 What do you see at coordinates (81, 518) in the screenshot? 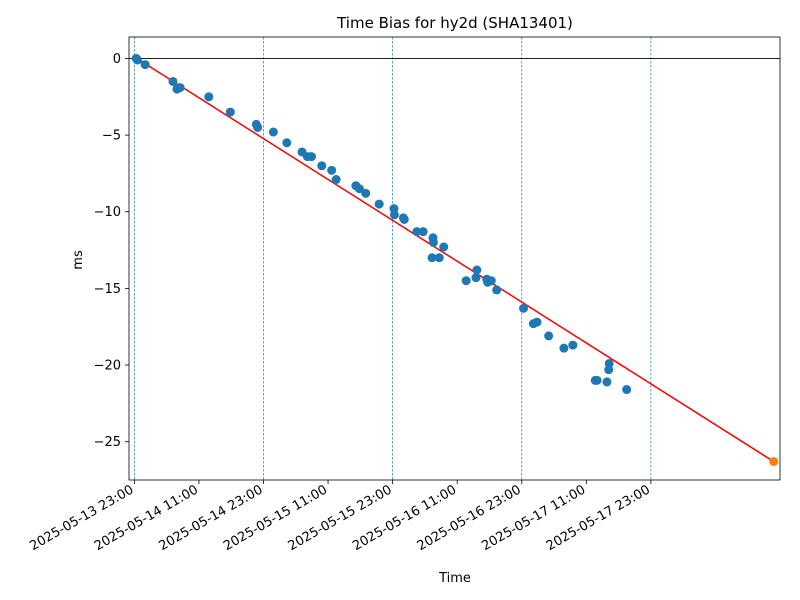
I see `x-tick-label: 2025-05-13 23:00` at bounding box center [81, 518].